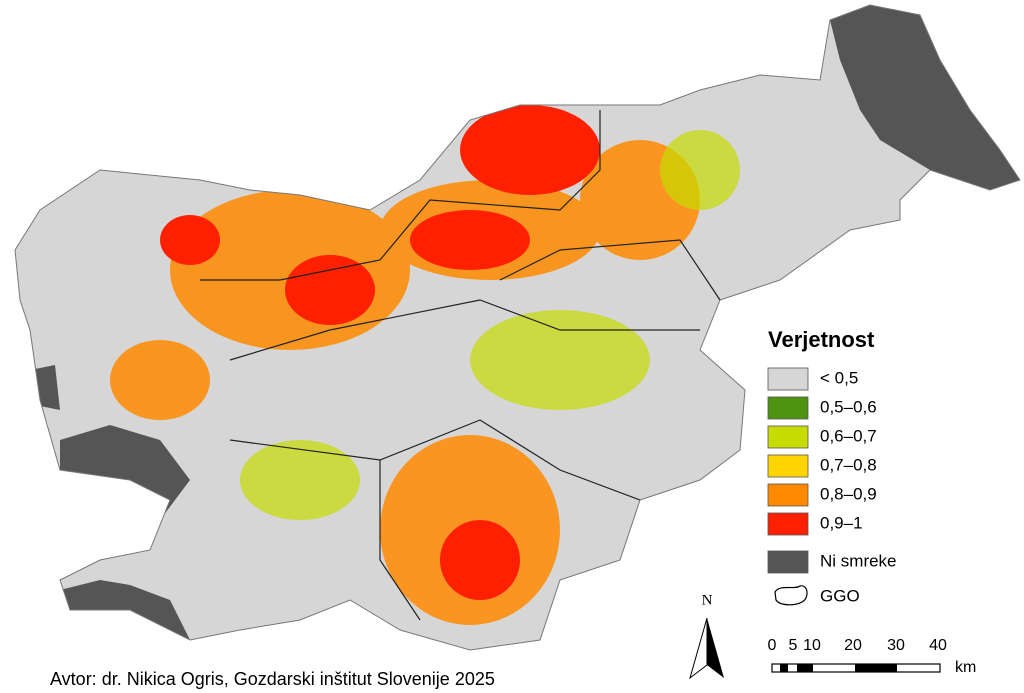 The image size is (1024, 693). I want to click on north-arrow-right, so click(715, 648).